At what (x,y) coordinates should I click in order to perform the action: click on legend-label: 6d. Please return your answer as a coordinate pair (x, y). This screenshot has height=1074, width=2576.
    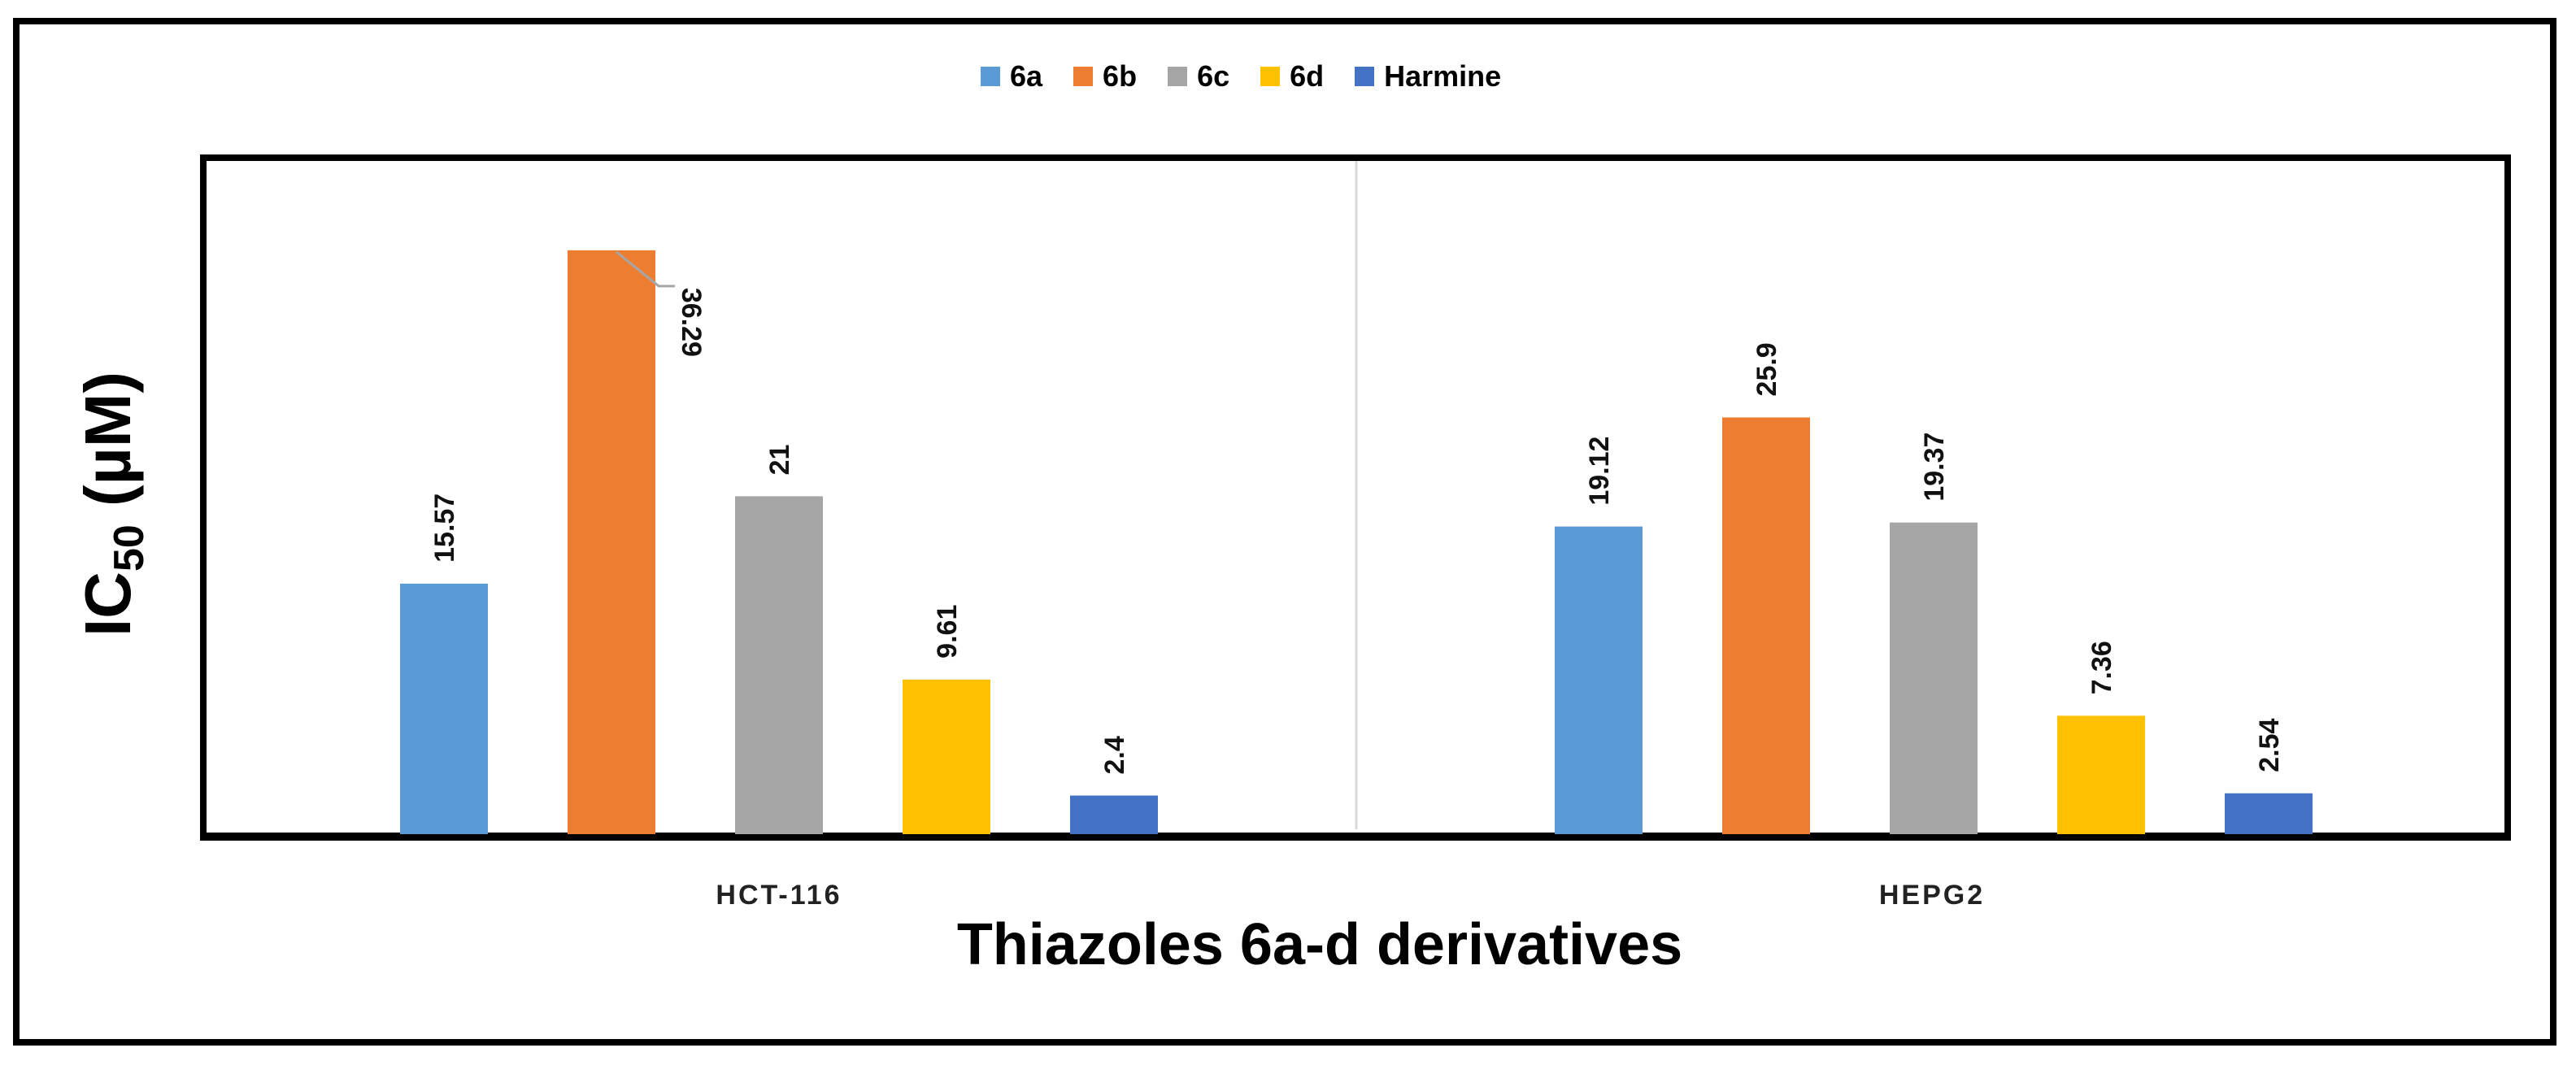
    Looking at the image, I should click on (1308, 76).